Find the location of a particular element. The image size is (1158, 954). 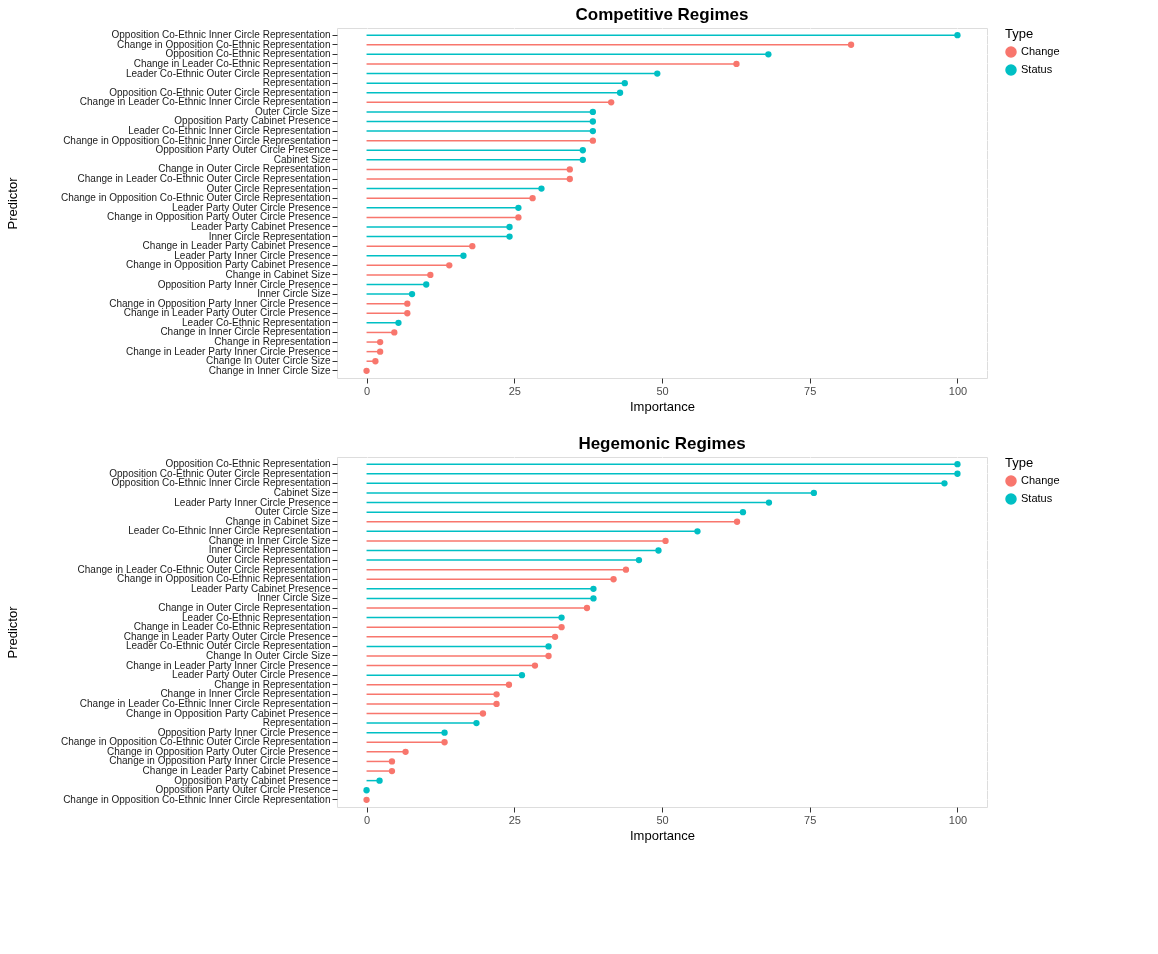

chart-title: Competitive Regimes is located at coordinates (662, 14).